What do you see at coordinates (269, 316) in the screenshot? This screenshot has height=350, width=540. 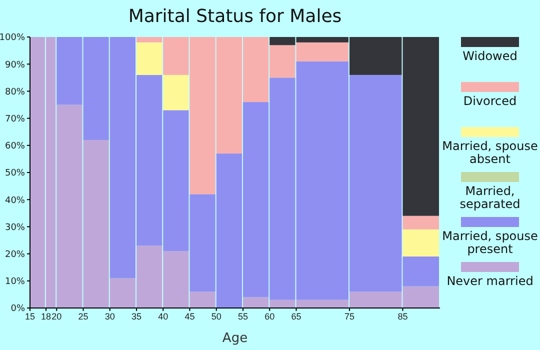 I see `x-tick-label: 60` at bounding box center [269, 316].